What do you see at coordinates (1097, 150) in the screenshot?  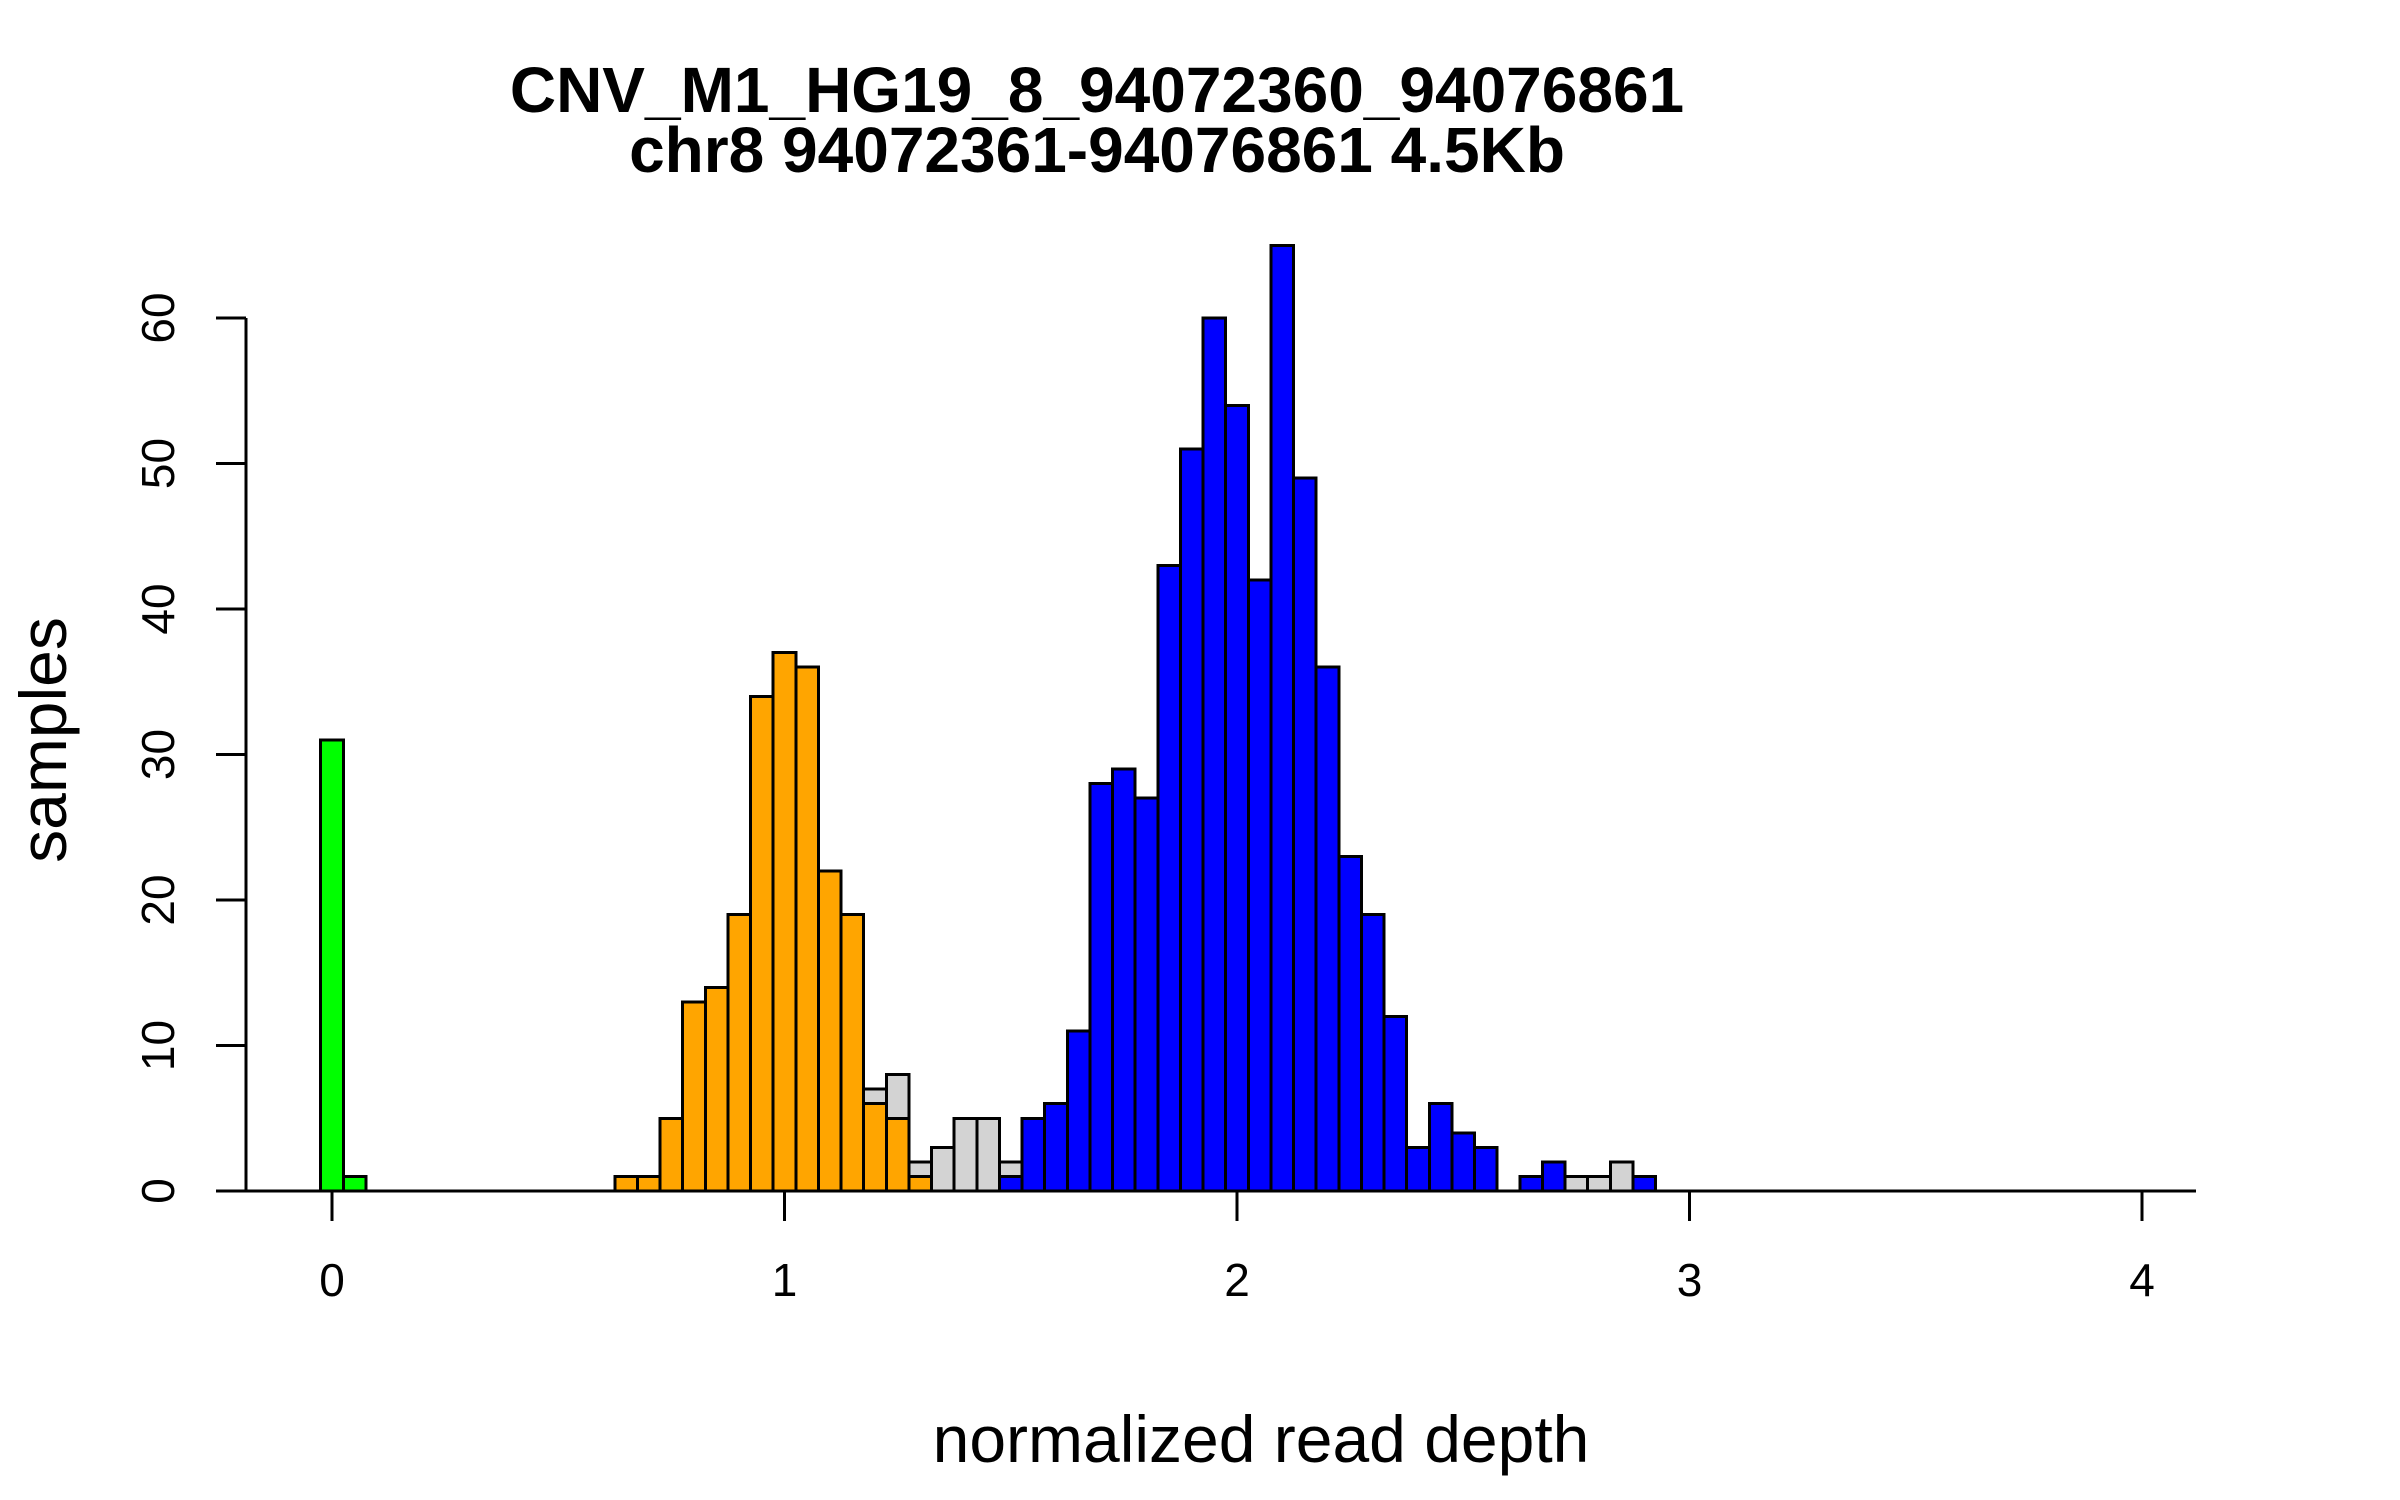 I see `chart-title-line2: chr8 94072361-94076861 4.5Kb` at bounding box center [1097, 150].